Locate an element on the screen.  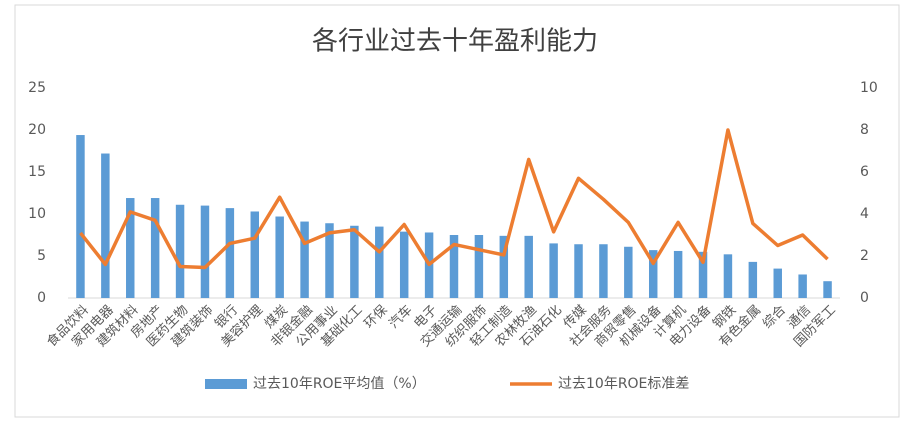
y-tick-label: 25 is located at coordinates (37, 88).